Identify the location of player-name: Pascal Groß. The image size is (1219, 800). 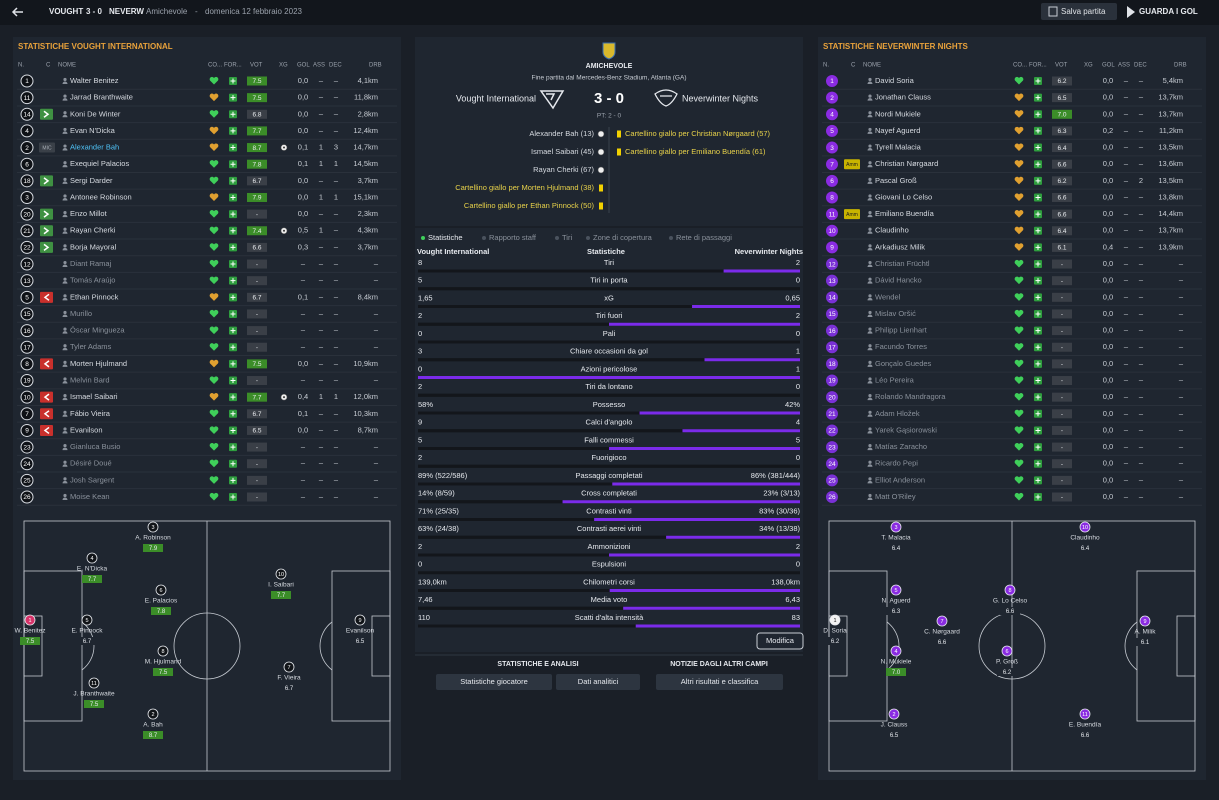
(896, 180).